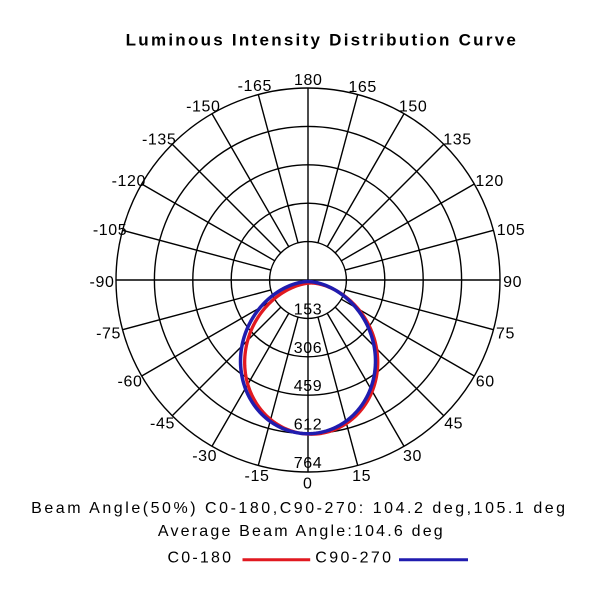 The height and width of the screenshot is (600, 600). Describe the element at coordinates (512, 282) in the screenshot. I see `svg-text: 90` at that location.